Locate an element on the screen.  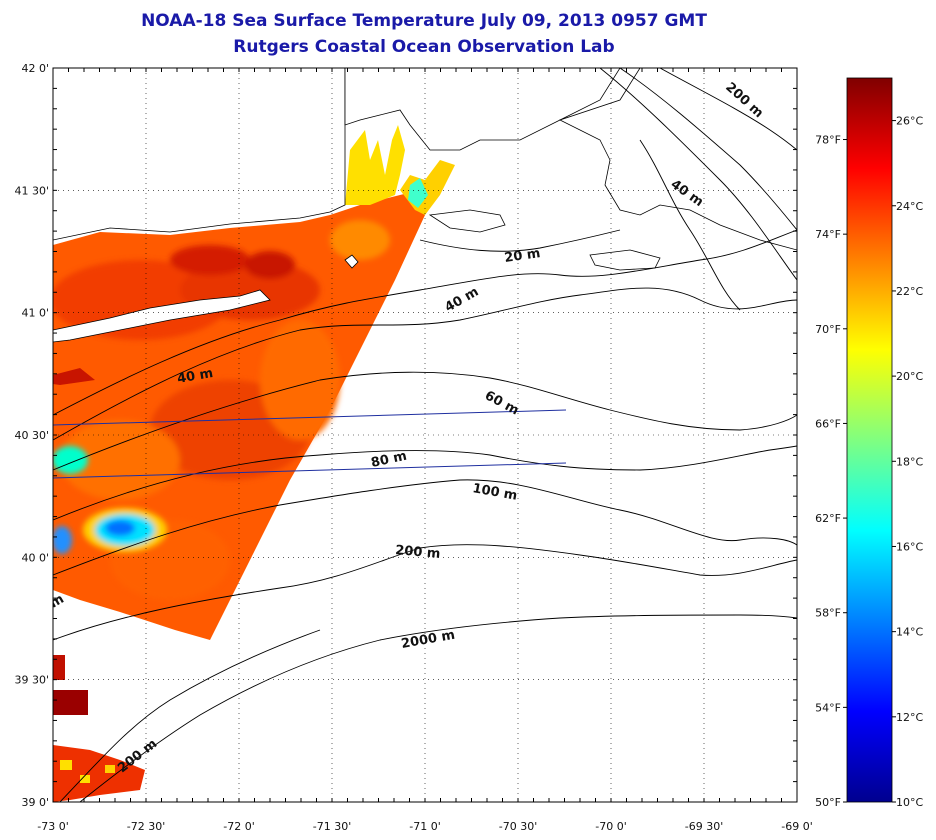
fahrenheit-tick-label: 78°F is located at coordinates (828, 140).